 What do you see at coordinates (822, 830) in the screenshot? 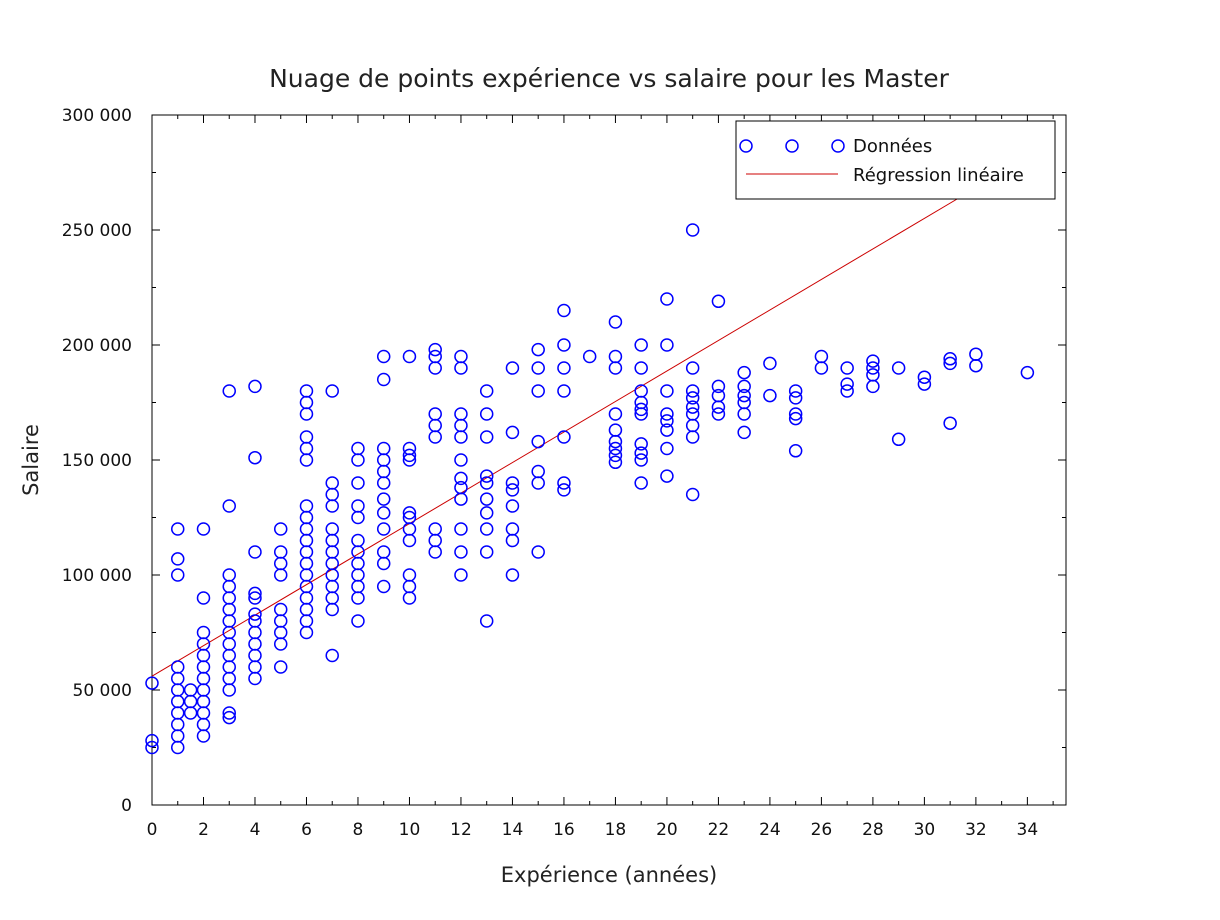
I see `x-tick-label: 26` at bounding box center [822, 830].